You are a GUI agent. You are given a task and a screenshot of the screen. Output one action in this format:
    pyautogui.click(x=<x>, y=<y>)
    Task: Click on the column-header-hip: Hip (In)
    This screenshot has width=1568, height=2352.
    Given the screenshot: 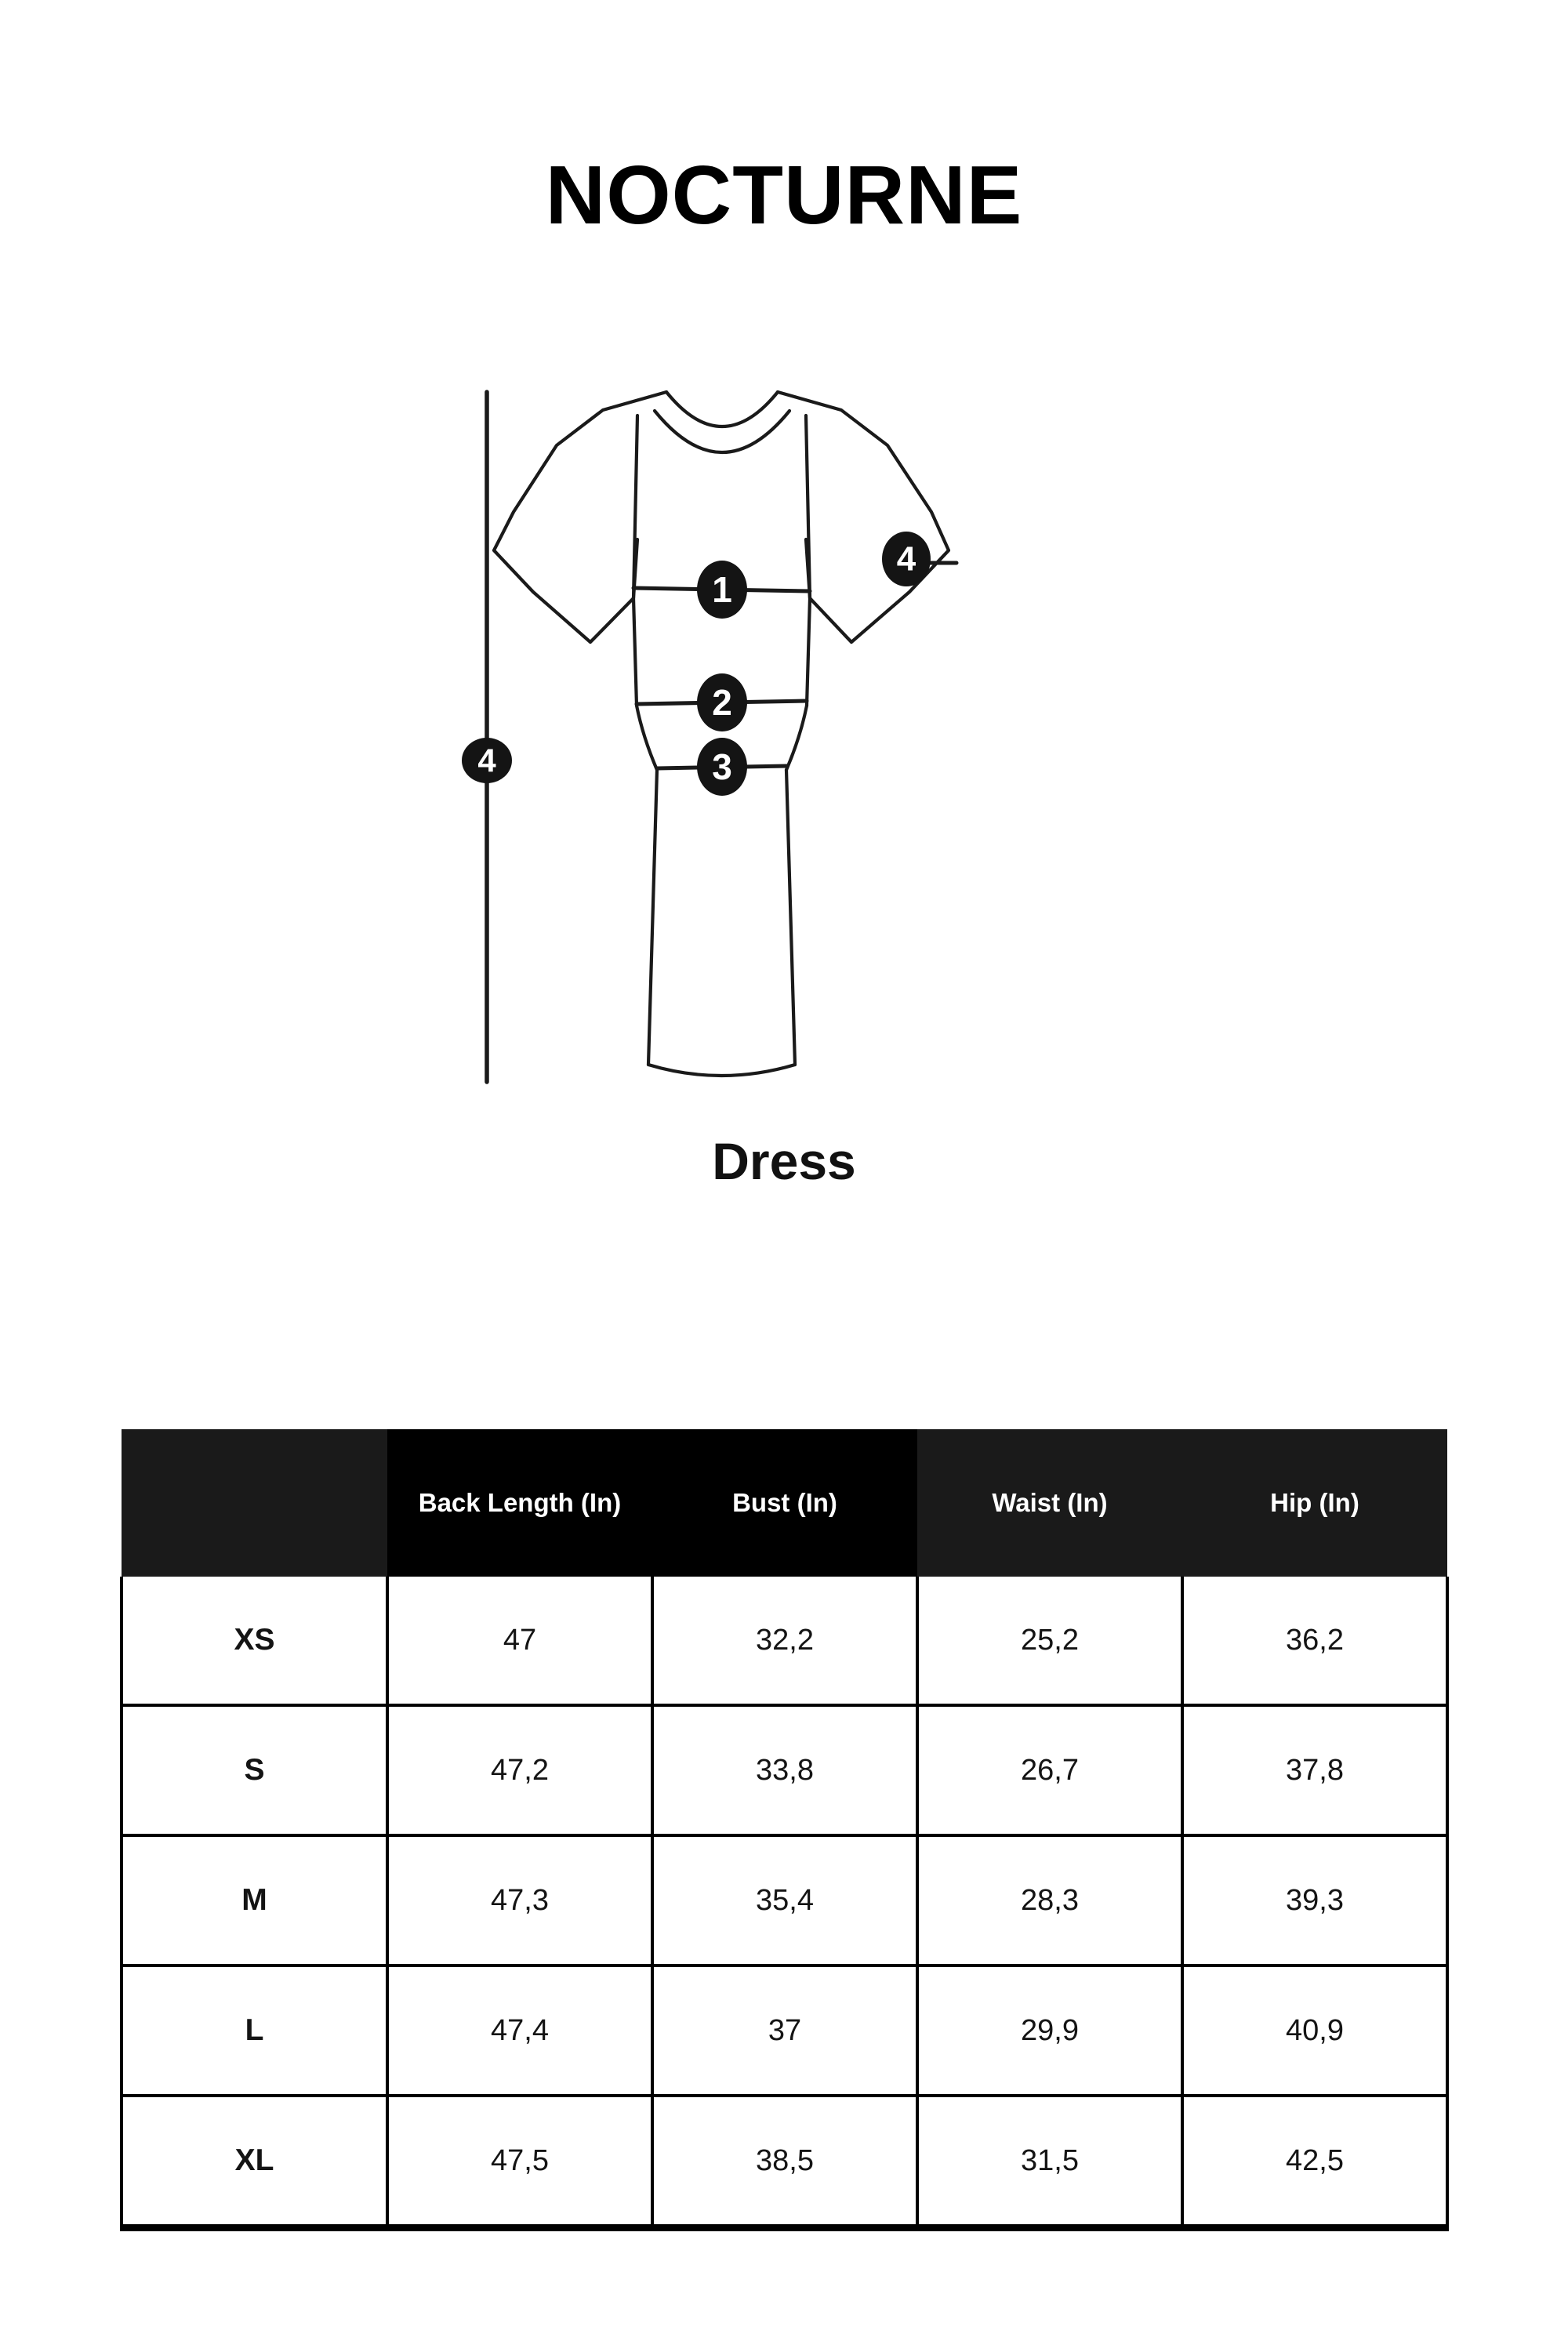 What is the action you would take?
    pyautogui.click(x=1314, y=1503)
    